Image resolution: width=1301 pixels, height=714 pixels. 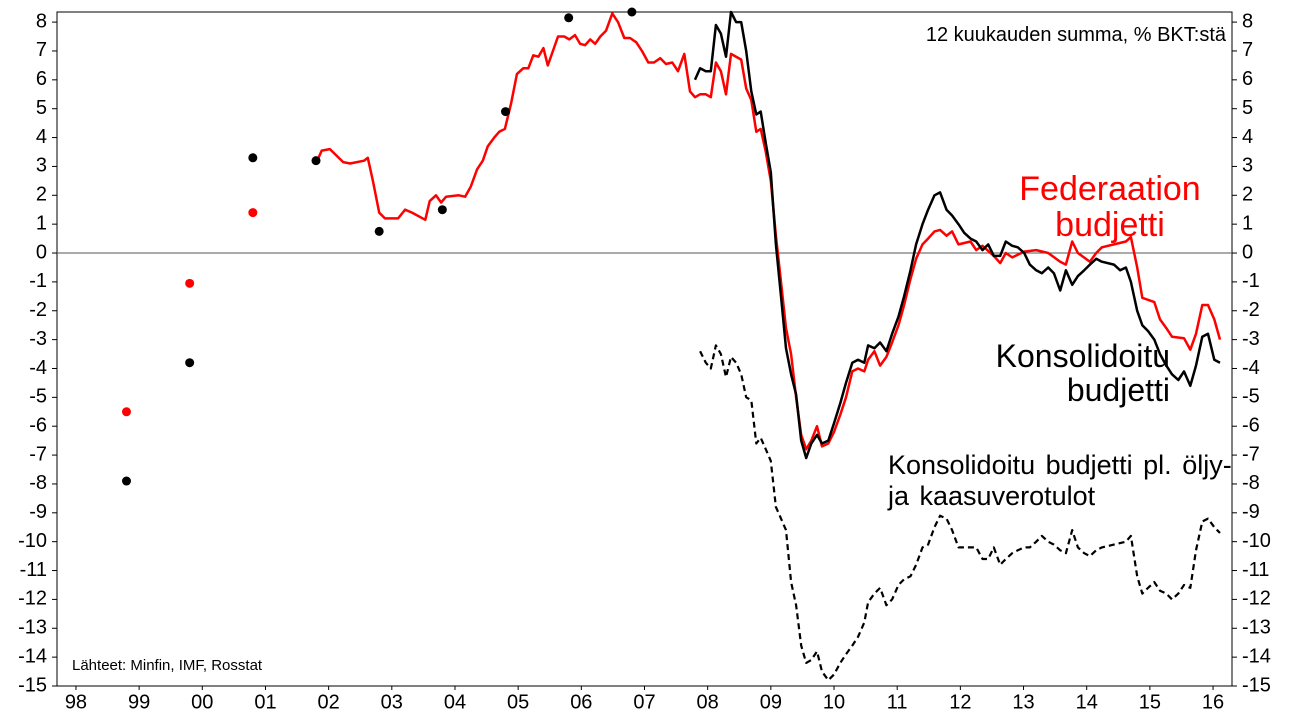 I want to click on x-tick-label: 14, so click(x=1087, y=702).